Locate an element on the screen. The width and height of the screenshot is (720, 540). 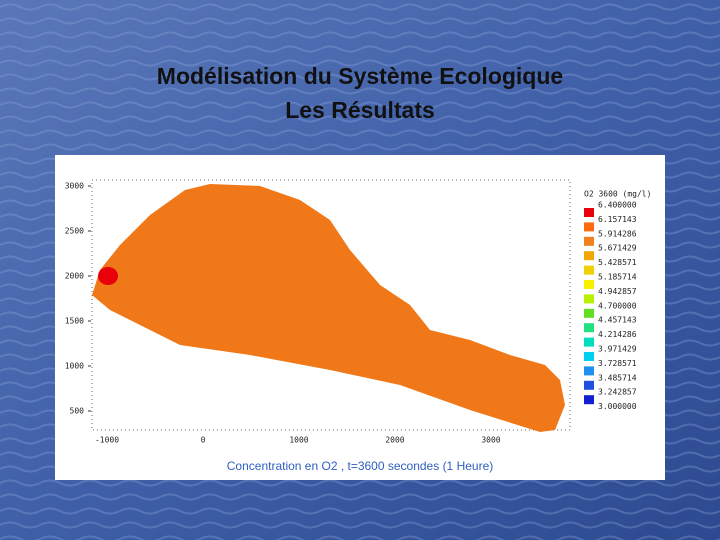
y-tick-label: 1000 is located at coordinates (74, 366).